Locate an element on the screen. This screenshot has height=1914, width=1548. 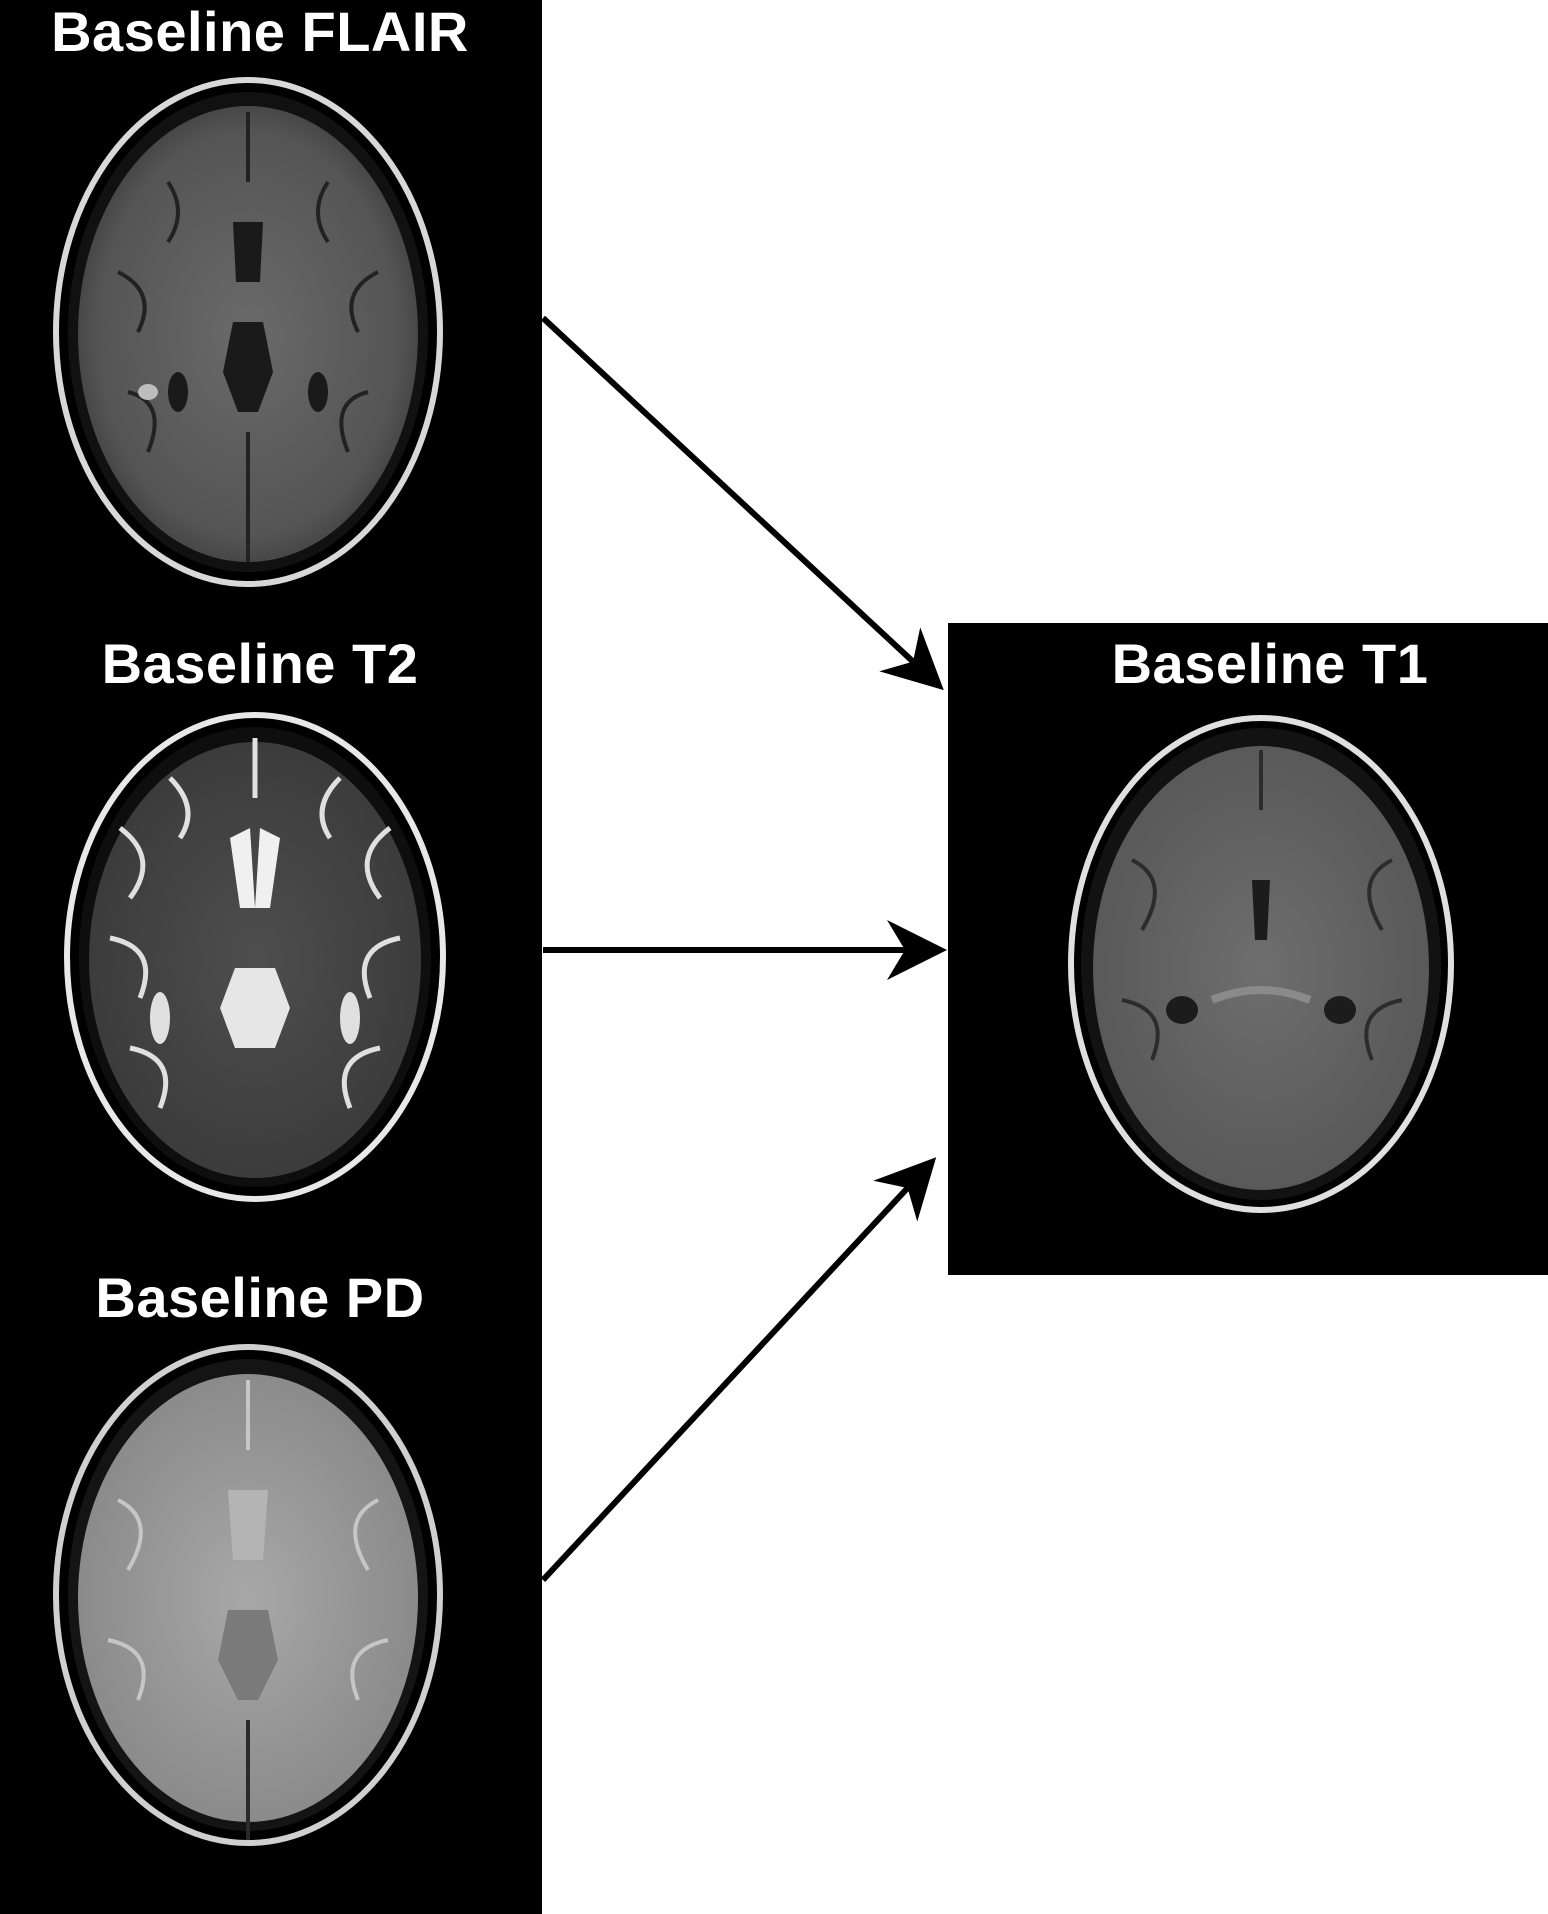
flair-to-t1-arrow is located at coordinates (742, 503).